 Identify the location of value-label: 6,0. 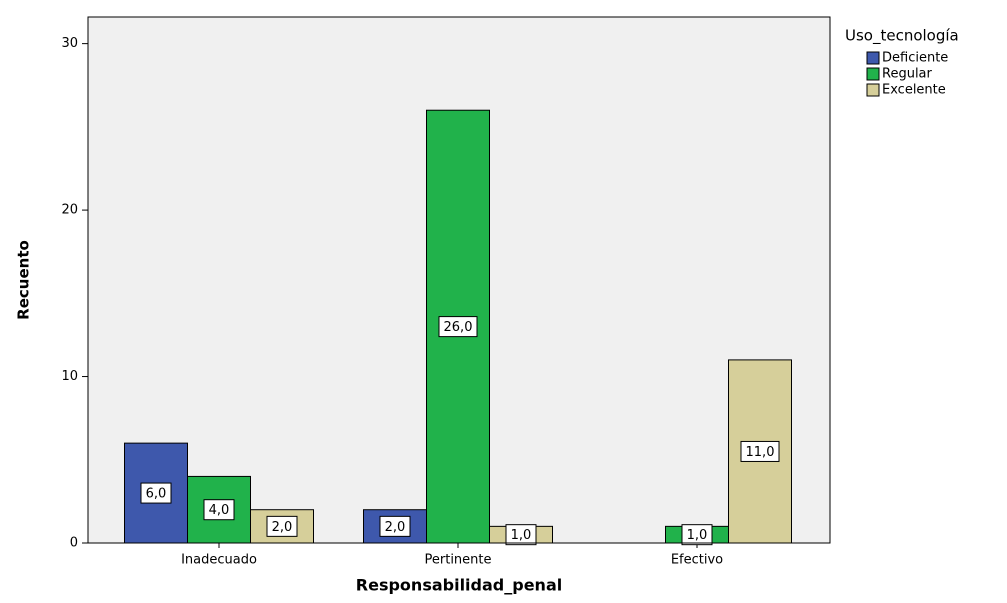
(156, 494).